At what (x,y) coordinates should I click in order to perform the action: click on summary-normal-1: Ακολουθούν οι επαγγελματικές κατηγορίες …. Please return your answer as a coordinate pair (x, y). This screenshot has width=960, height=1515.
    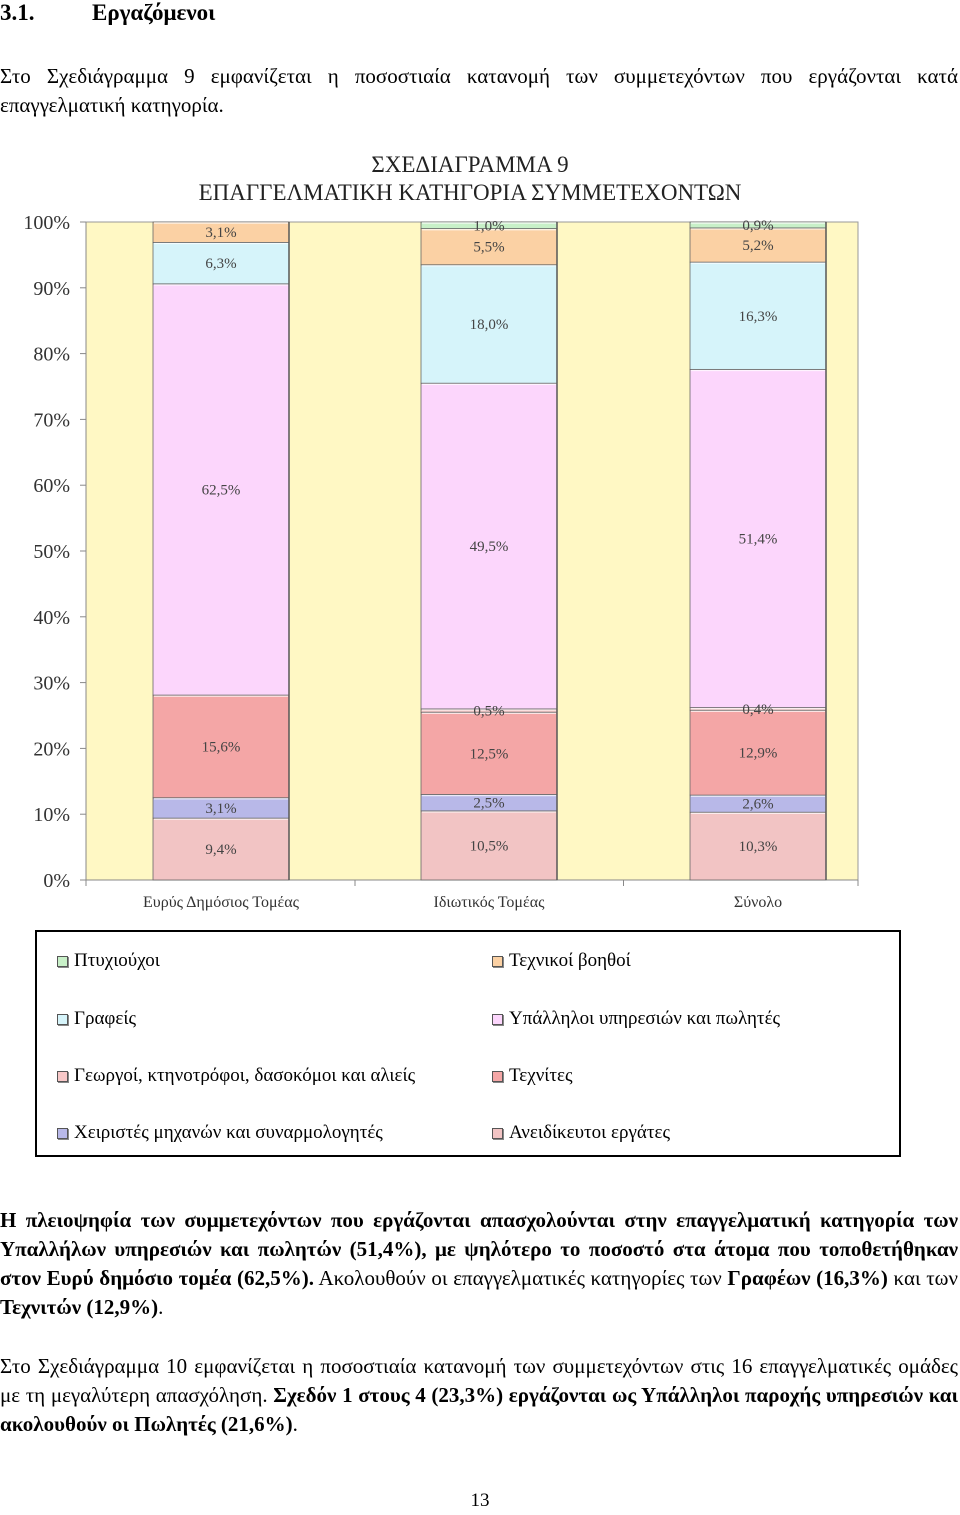
    Looking at the image, I should click on (521, 1278).